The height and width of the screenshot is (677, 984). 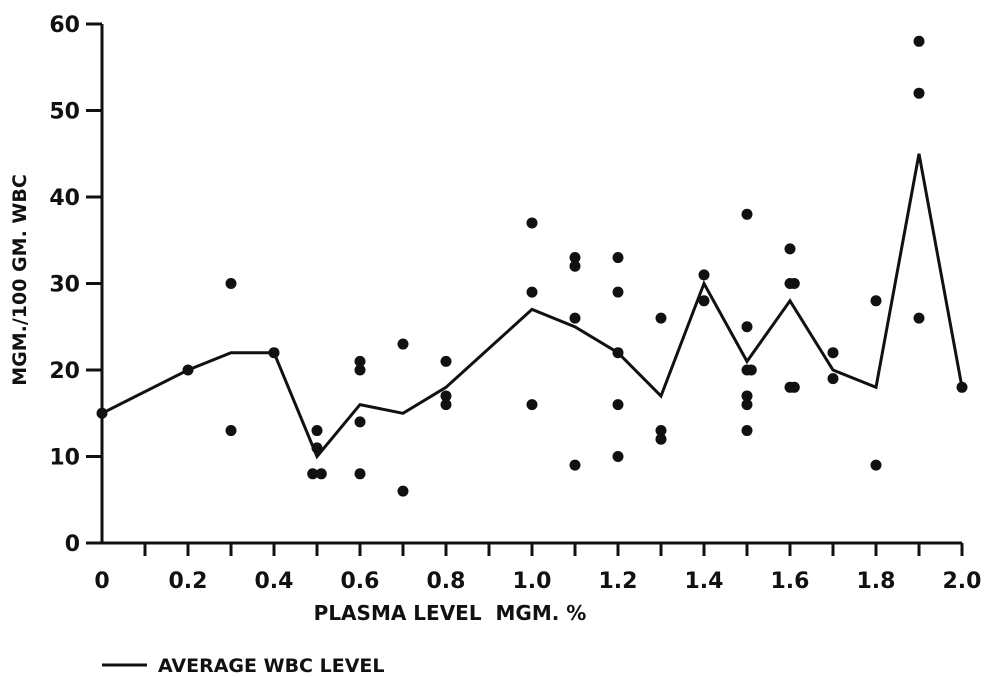 What do you see at coordinates (704, 581) in the screenshot?
I see `x-tick-label: 1.4` at bounding box center [704, 581].